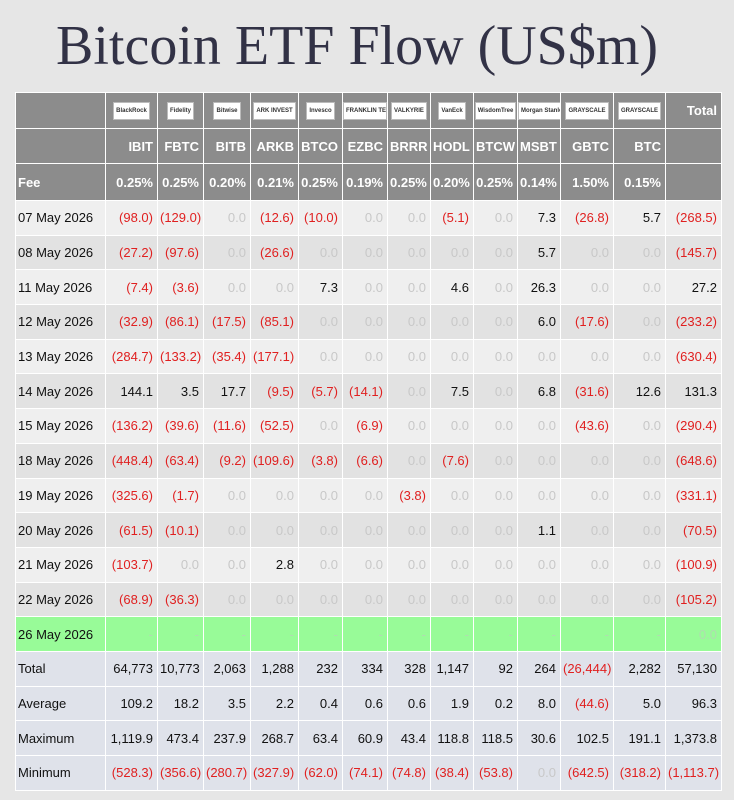 The height and width of the screenshot is (800, 734). What do you see at coordinates (693, 460) in the screenshot?
I see `table-cell: (648.6)` at bounding box center [693, 460].